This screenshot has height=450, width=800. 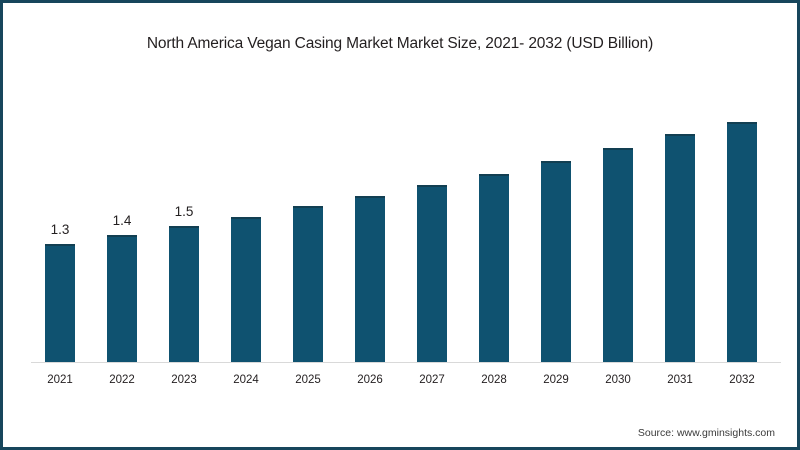 What do you see at coordinates (680, 380) in the screenshot?
I see `x-axis-tick-label: 2031` at bounding box center [680, 380].